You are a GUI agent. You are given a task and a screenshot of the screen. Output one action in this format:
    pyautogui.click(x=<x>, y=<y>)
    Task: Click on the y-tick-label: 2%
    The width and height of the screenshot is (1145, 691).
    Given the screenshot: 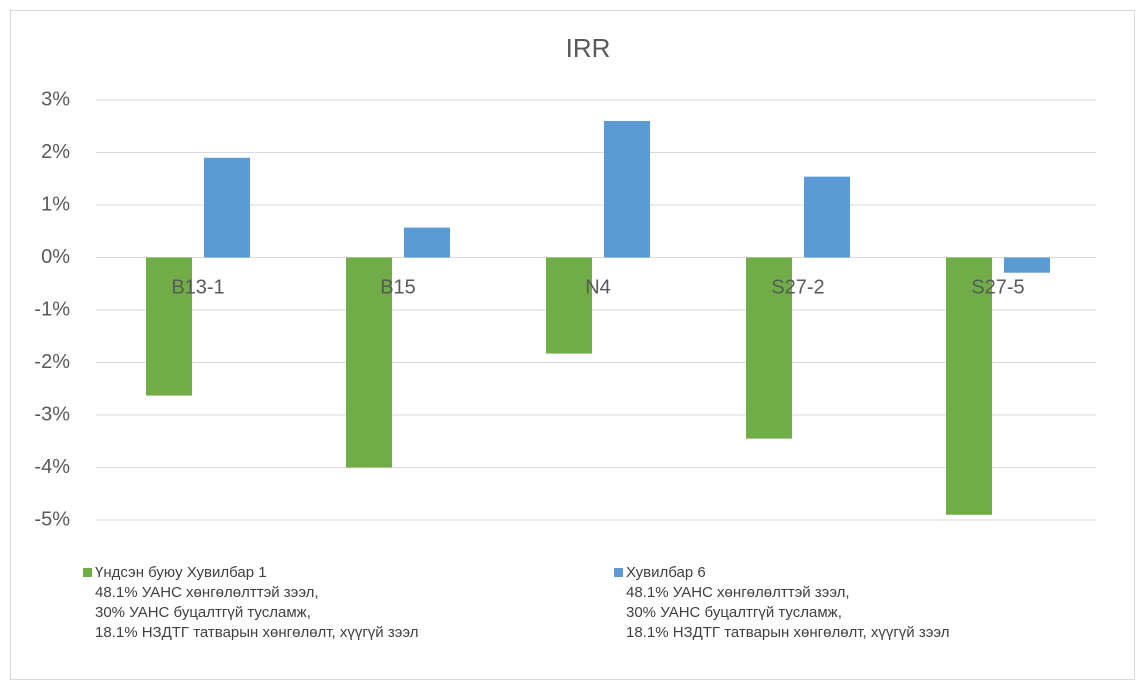 What is the action you would take?
    pyautogui.click(x=55, y=152)
    